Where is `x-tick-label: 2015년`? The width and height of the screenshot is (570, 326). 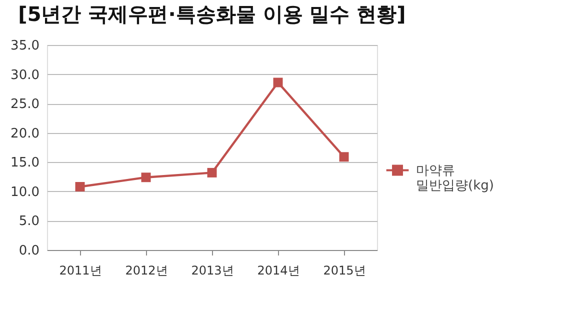 x-tick-label: 2015년 is located at coordinates (344, 271).